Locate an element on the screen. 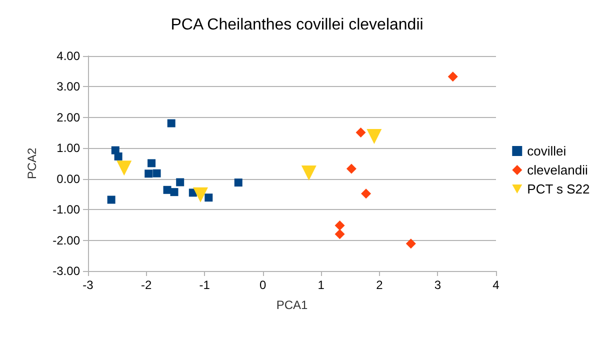 Image resolution: width=605 pixels, height=340 pixels. x-tick-label: 1 is located at coordinates (321, 285).